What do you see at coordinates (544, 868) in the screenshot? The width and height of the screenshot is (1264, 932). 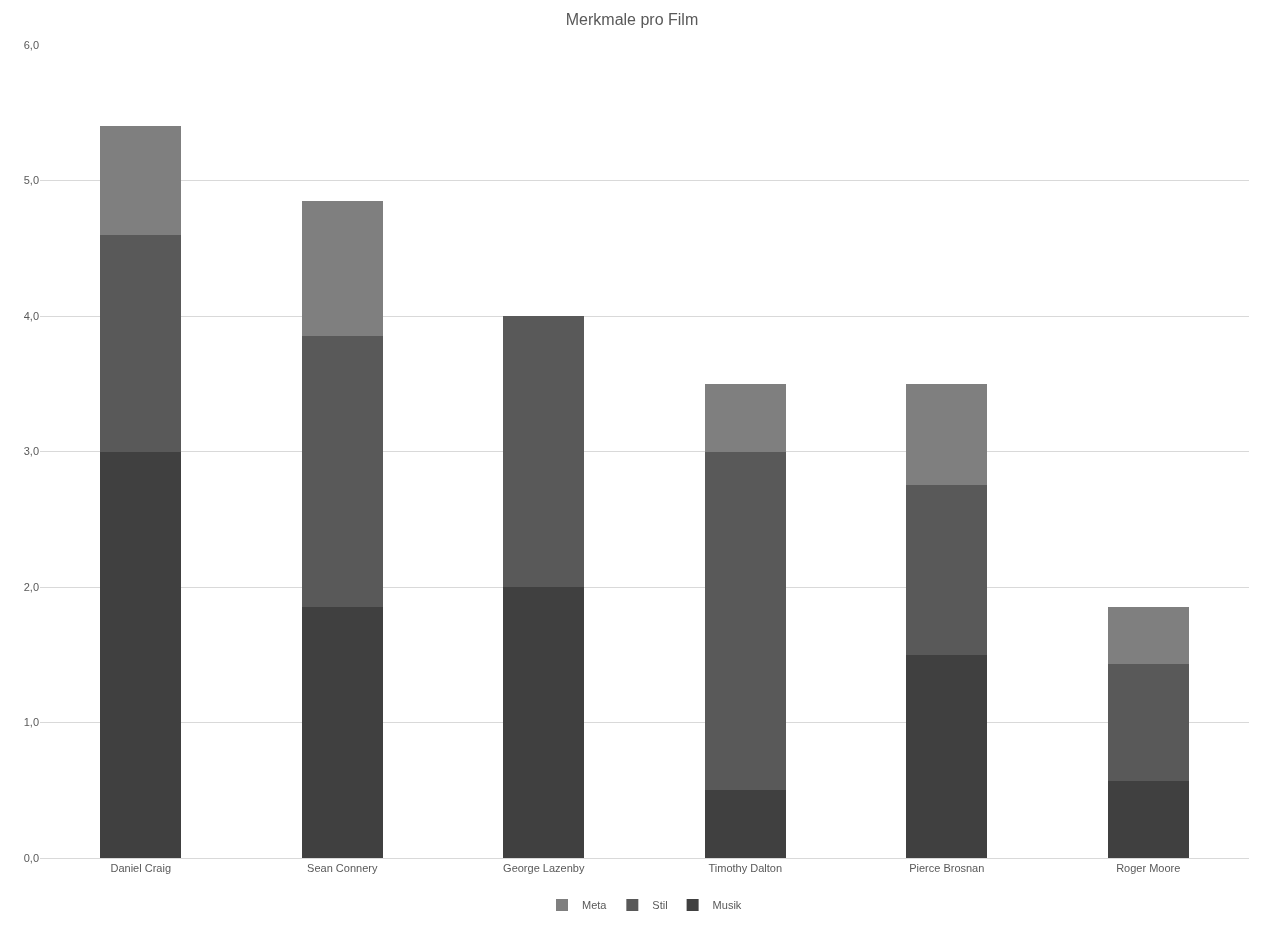 I see `x-tick-label: George Lazenby` at bounding box center [544, 868].